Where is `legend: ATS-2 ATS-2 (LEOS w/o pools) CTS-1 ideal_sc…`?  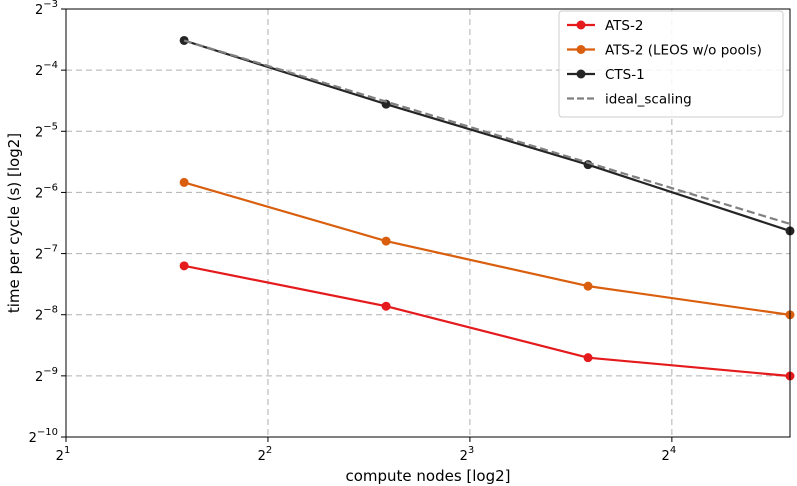 legend: ATS-2 ATS-2 (LEOS w/o pools) CTS-1 ideal_sc… is located at coordinates (671, 64).